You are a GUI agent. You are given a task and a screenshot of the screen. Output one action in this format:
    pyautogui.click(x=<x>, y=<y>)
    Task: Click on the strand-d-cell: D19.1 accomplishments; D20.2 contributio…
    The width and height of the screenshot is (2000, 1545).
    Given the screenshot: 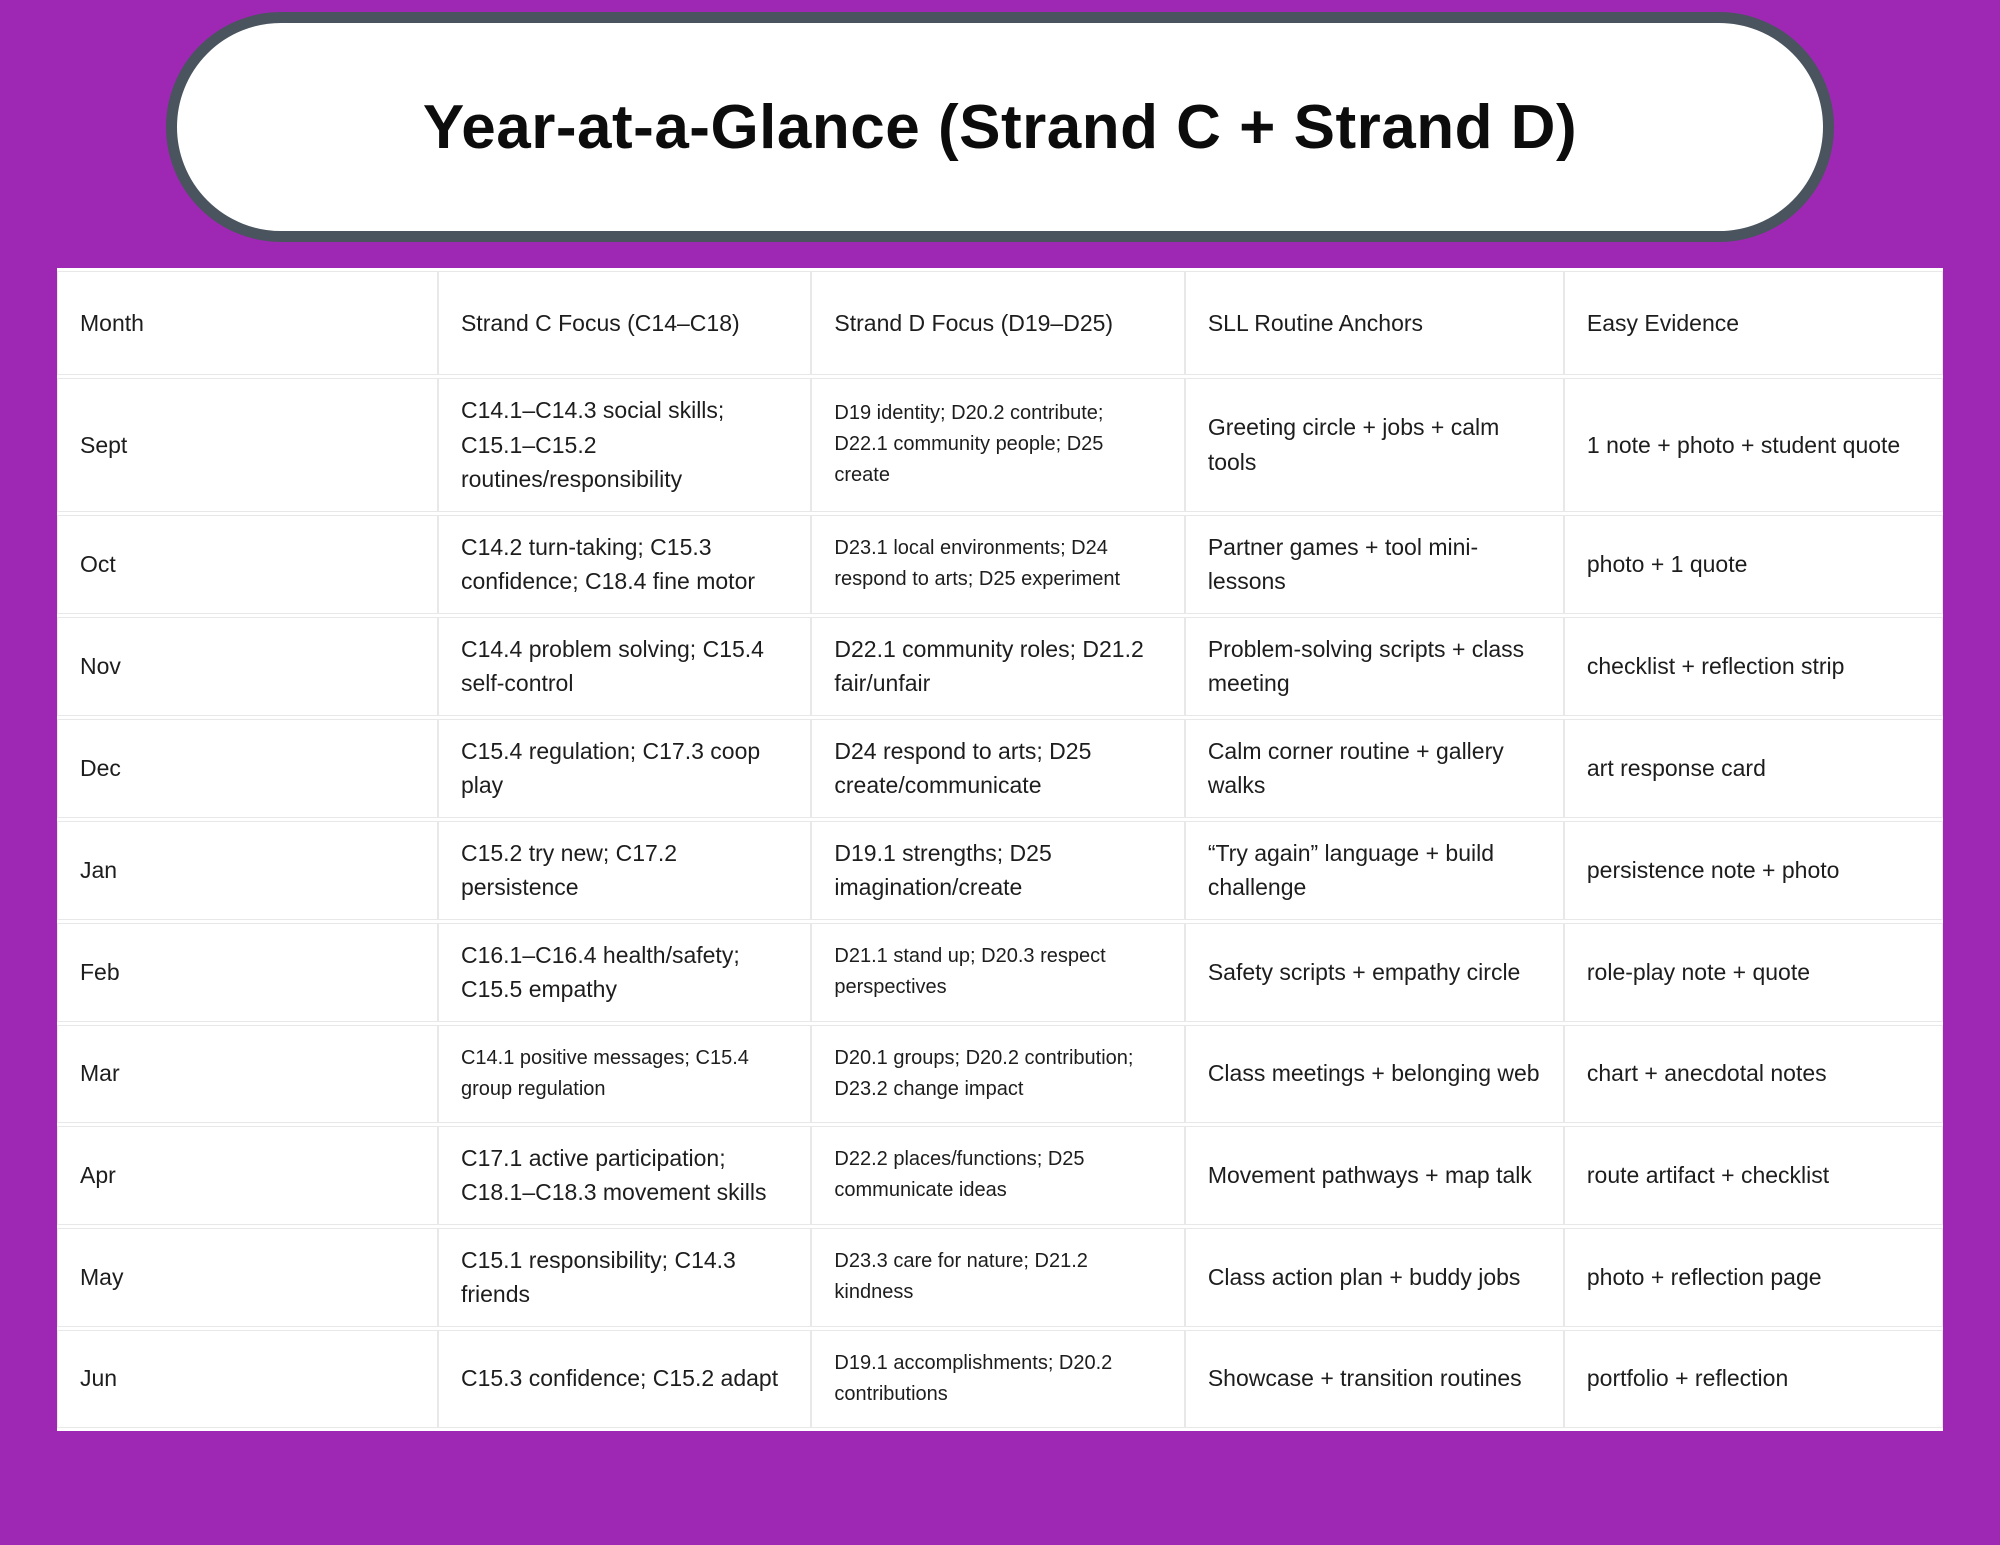 What is the action you would take?
    pyautogui.click(x=998, y=1378)
    